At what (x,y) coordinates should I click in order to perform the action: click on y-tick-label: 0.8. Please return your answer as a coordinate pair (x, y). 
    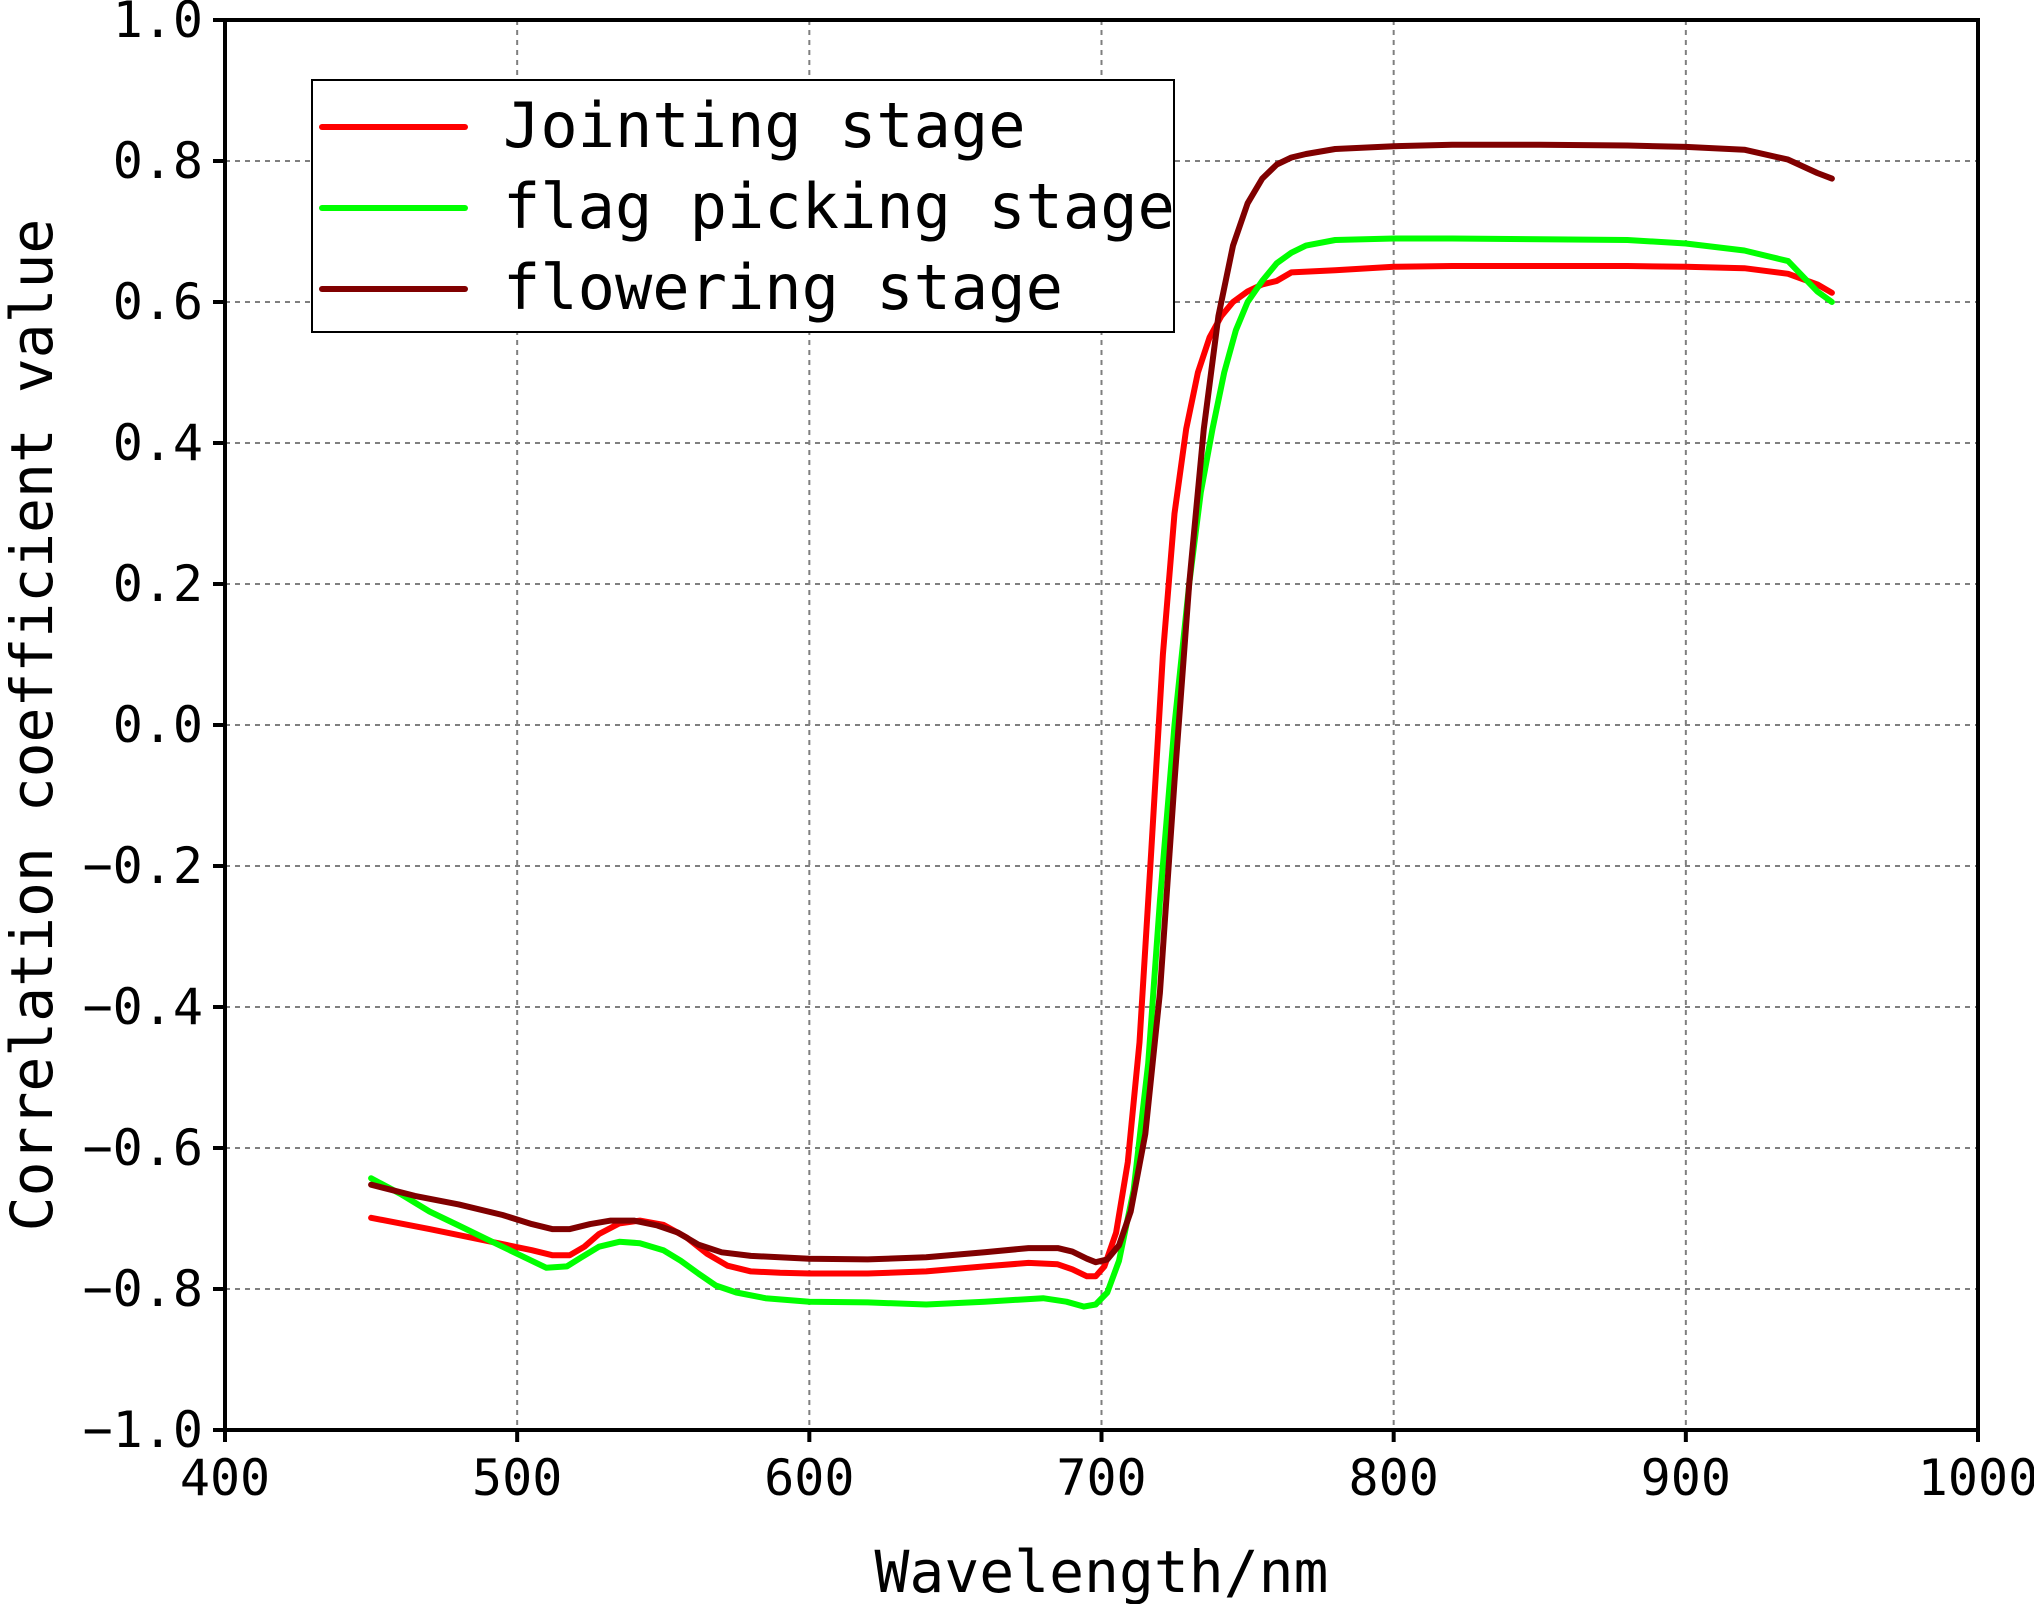
    Looking at the image, I should click on (158, 161).